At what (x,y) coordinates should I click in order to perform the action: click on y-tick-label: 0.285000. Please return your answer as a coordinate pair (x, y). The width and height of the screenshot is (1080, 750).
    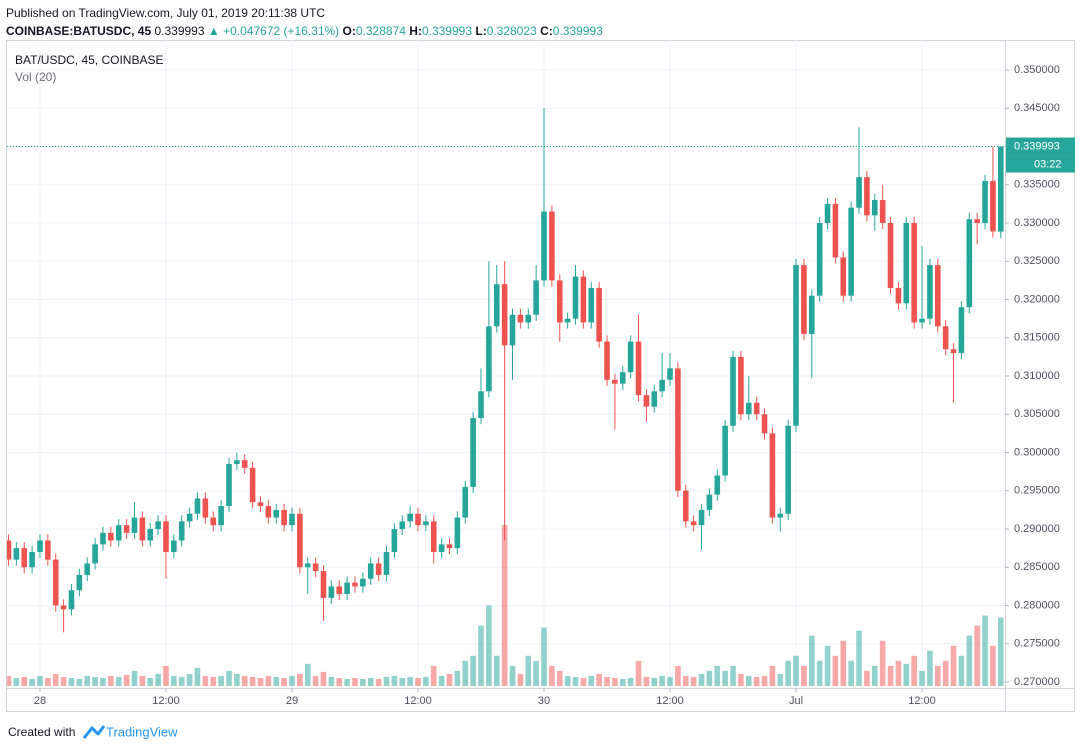
    Looking at the image, I should click on (1037, 567).